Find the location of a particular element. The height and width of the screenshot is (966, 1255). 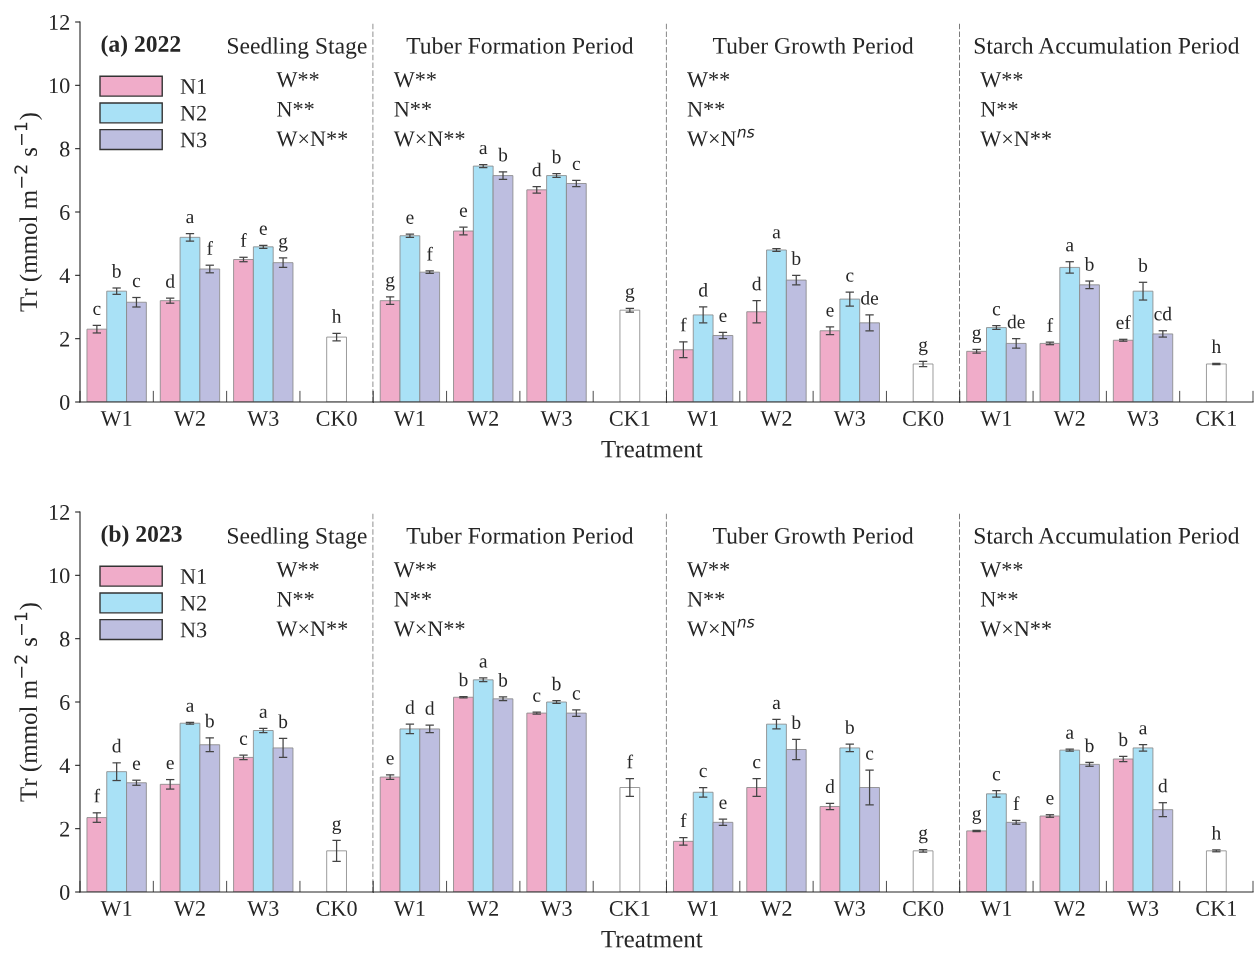

y-tick-label: 4 is located at coordinates (64, 276).